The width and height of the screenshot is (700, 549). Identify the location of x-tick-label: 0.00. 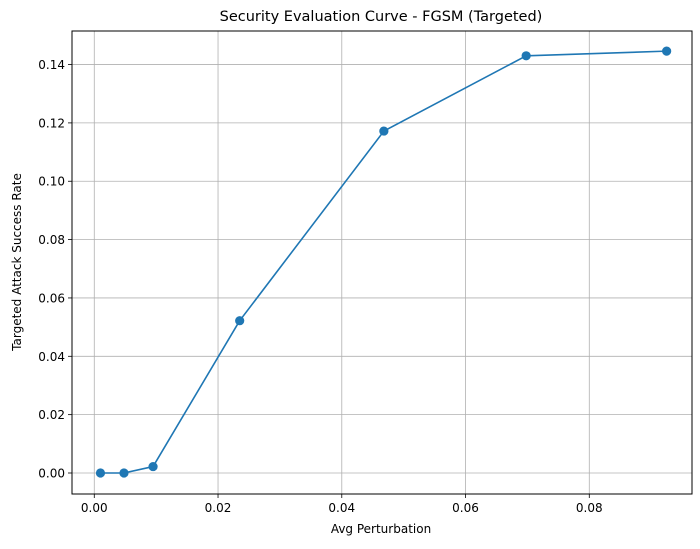
(94, 508).